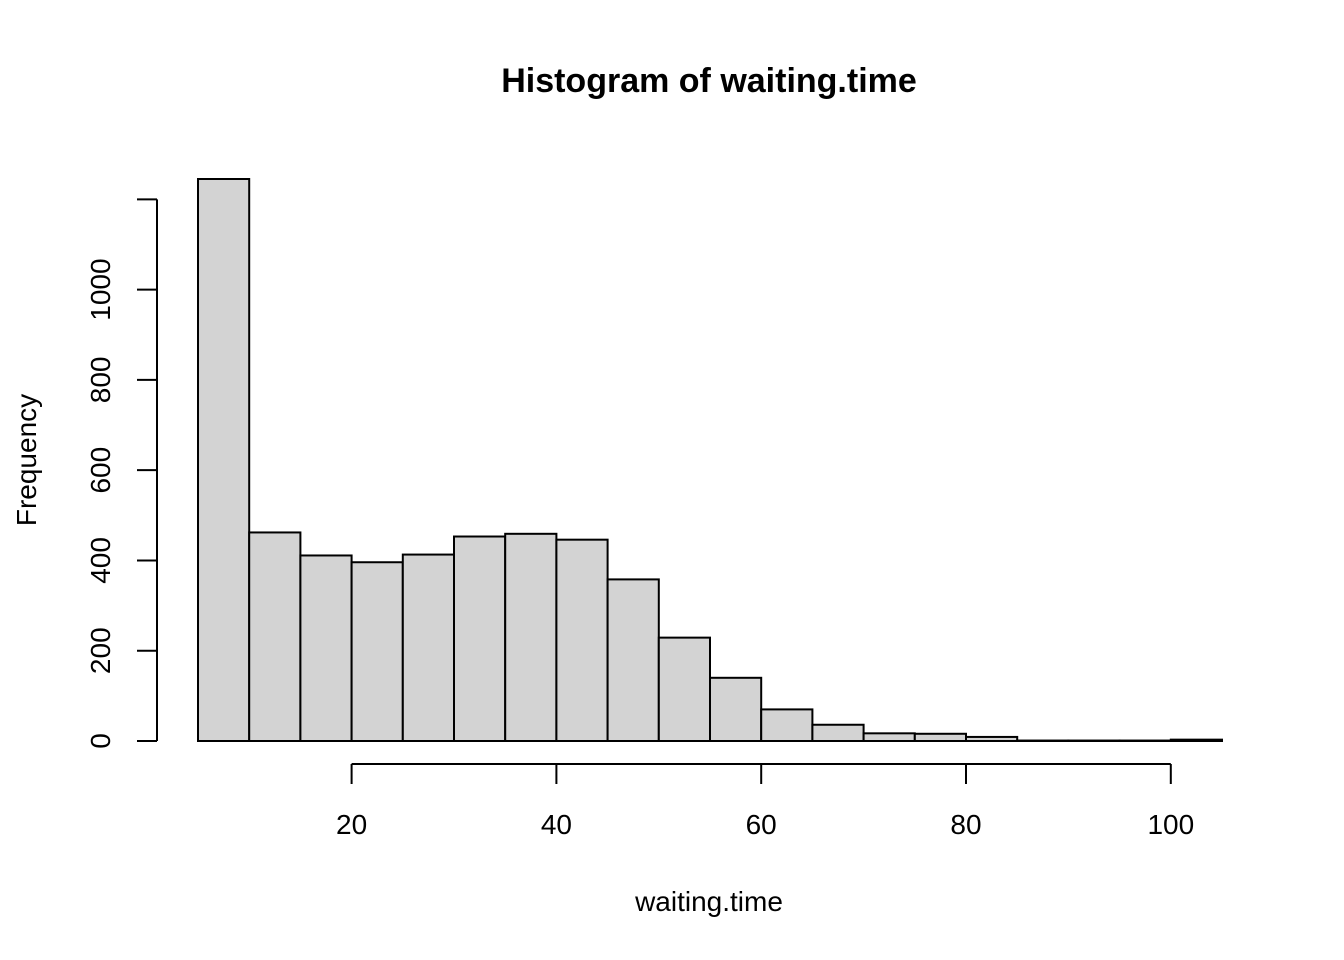 Image resolution: width=1344 pixels, height=960 pixels. Describe the element at coordinates (965, 824) in the screenshot. I see `x-tick-label: 80` at that location.